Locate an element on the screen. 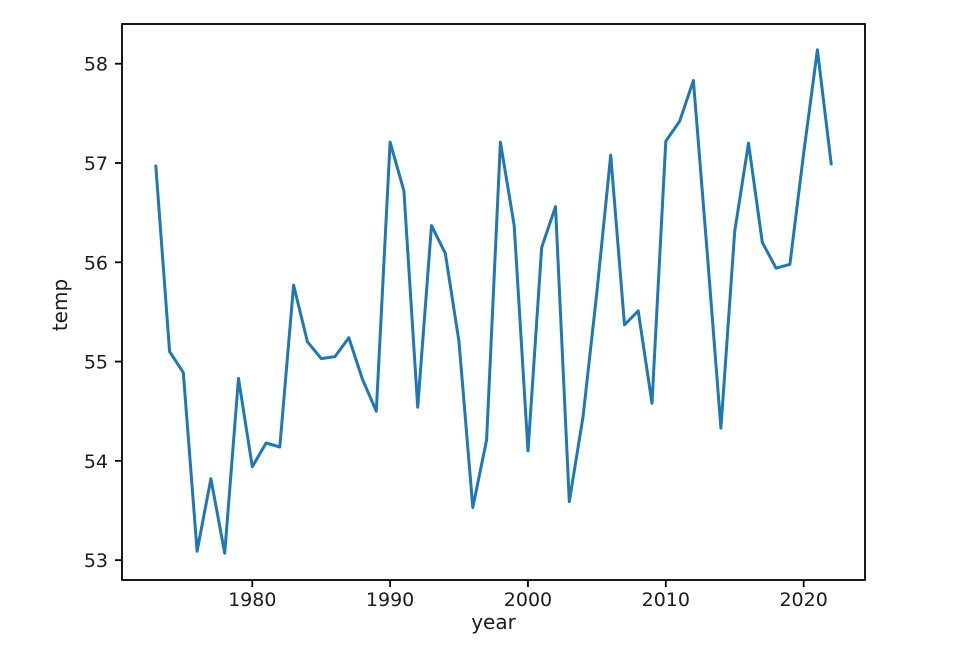 This screenshot has height=654, width=960. x-tick-label: 2020 is located at coordinates (803, 600).